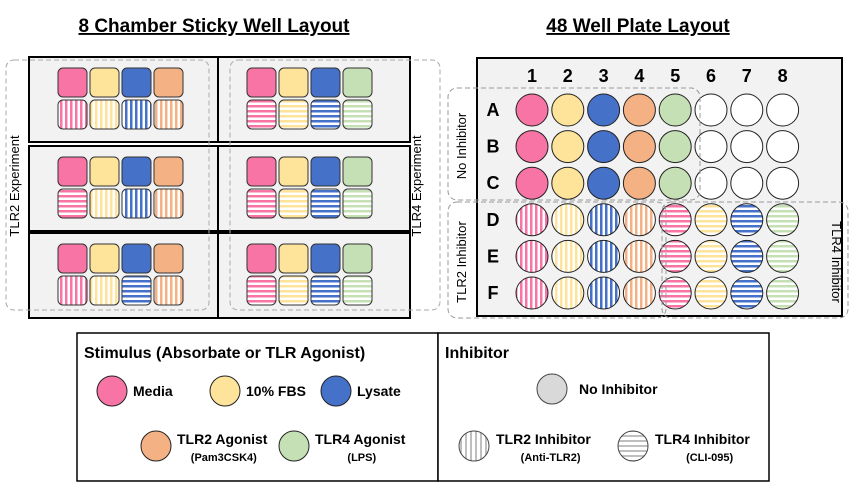 The width and height of the screenshot is (849, 497). I want to click on legend-swatch-tlr2-inhibitor, so click(474, 446).